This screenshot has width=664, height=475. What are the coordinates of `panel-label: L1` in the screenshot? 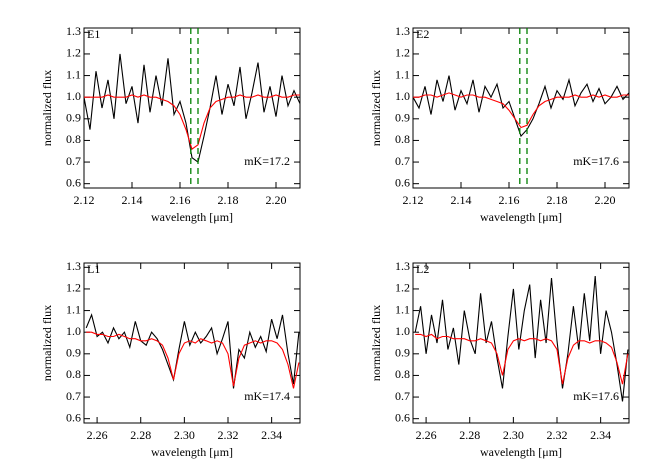 It's located at (93, 269).